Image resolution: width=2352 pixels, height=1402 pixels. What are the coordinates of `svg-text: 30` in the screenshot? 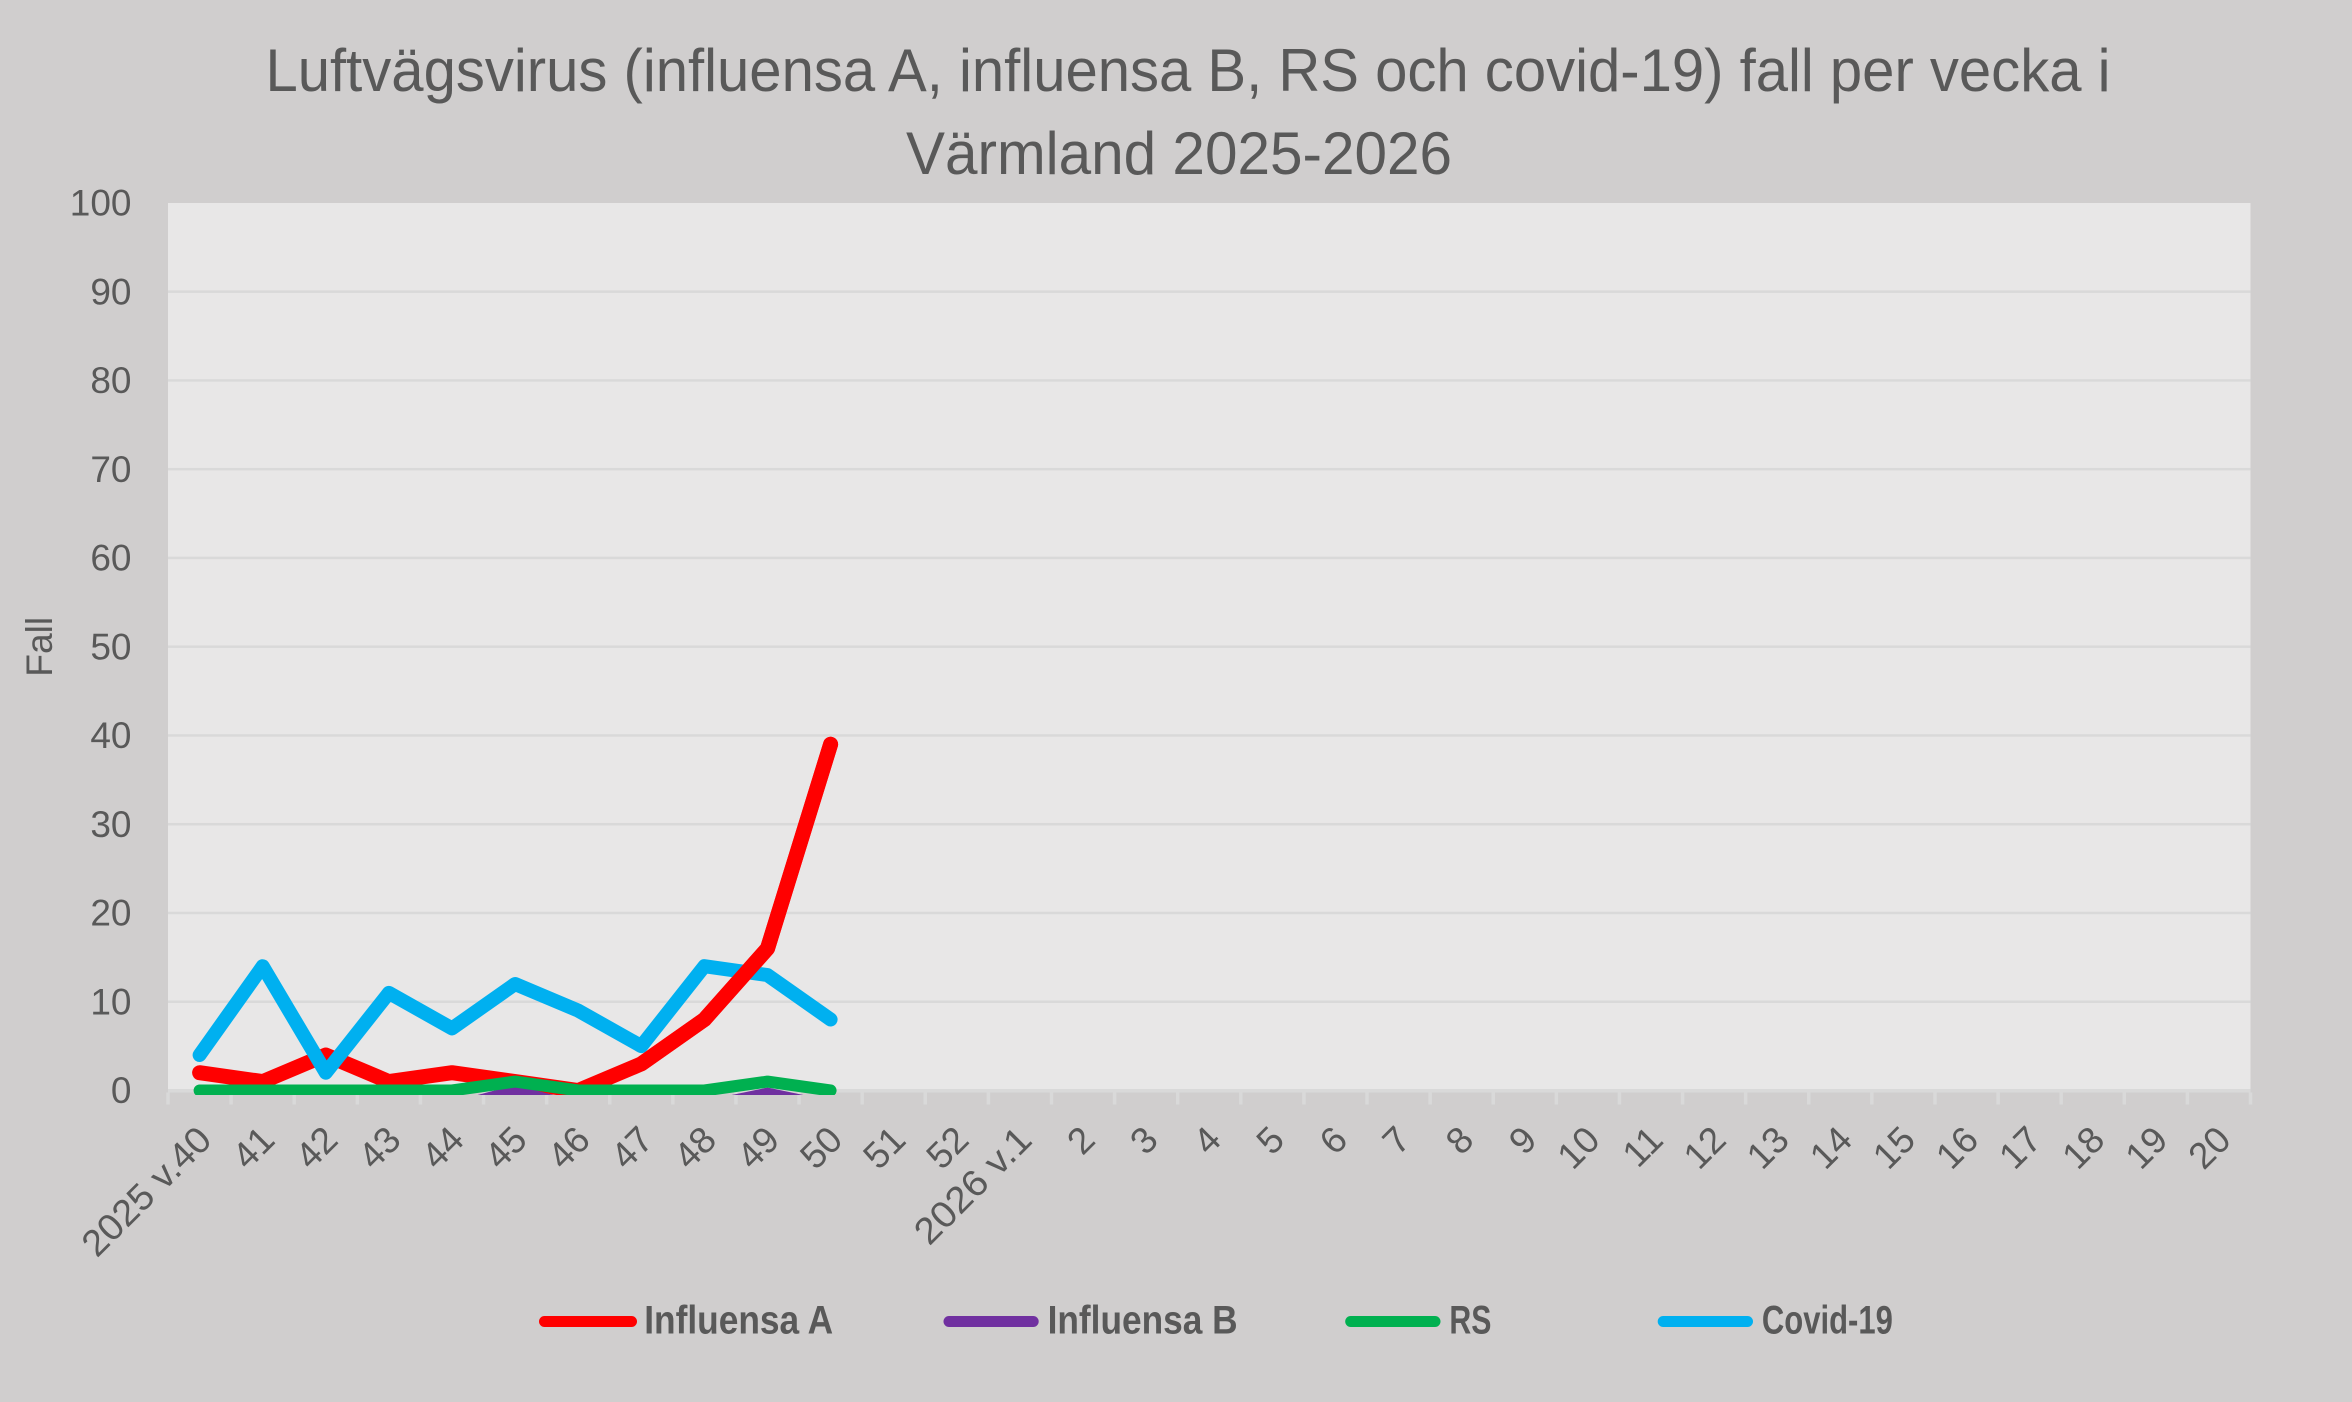 It's located at (110, 824).